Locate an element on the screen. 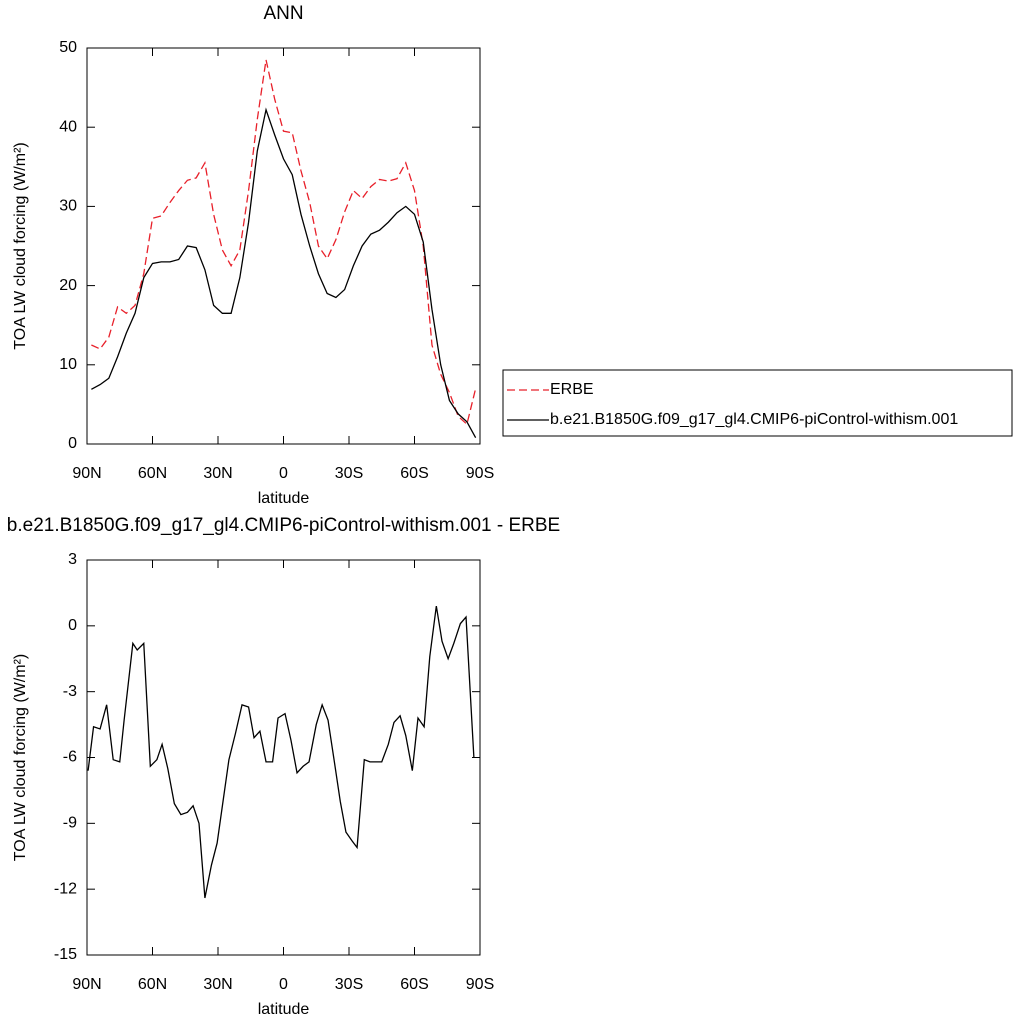  y-tick-label: 50 is located at coordinates (68, 47).